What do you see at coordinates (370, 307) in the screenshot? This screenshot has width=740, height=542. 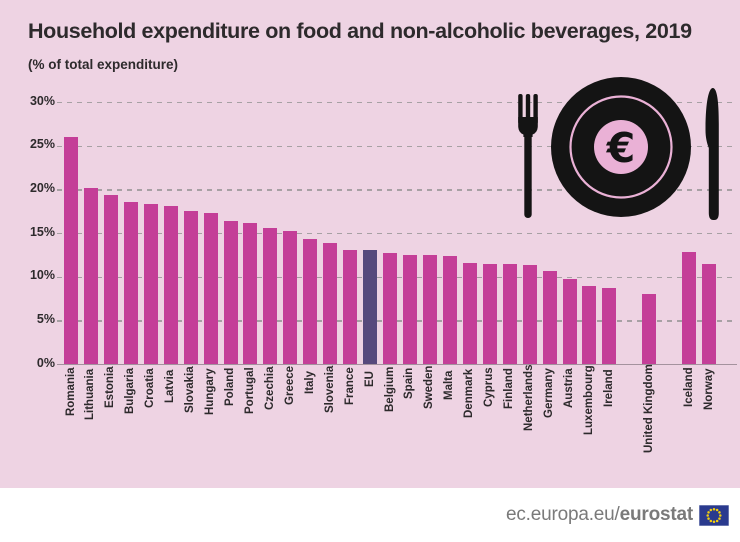 I see `bar-eu` at bounding box center [370, 307].